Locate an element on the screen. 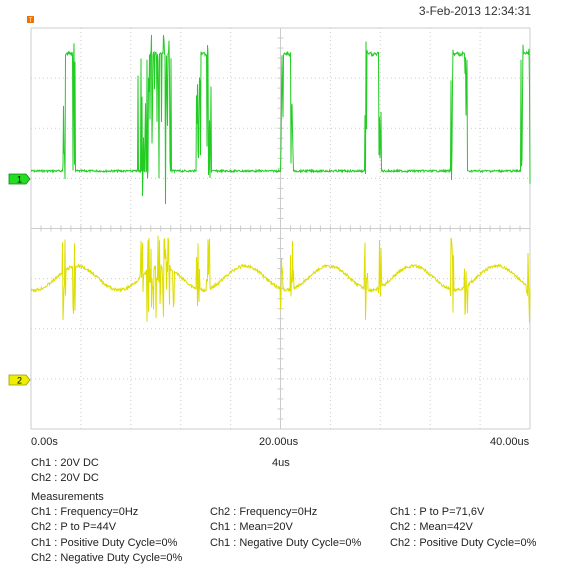 This screenshot has height=571, width=561. time-tick-start: 0.00s is located at coordinates (44, 442).